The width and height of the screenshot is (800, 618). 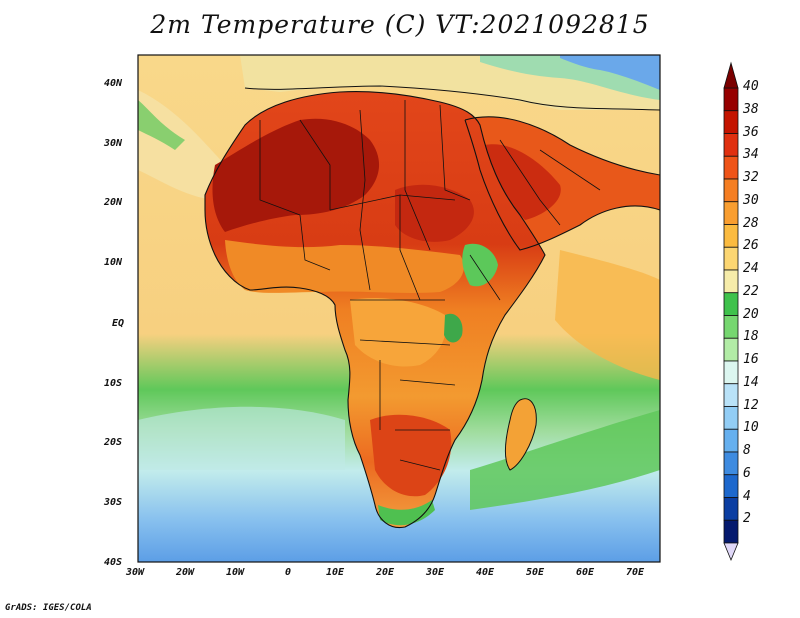 What do you see at coordinates (751, 382) in the screenshot?
I see `colorbar-label: 14` at bounding box center [751, 382].